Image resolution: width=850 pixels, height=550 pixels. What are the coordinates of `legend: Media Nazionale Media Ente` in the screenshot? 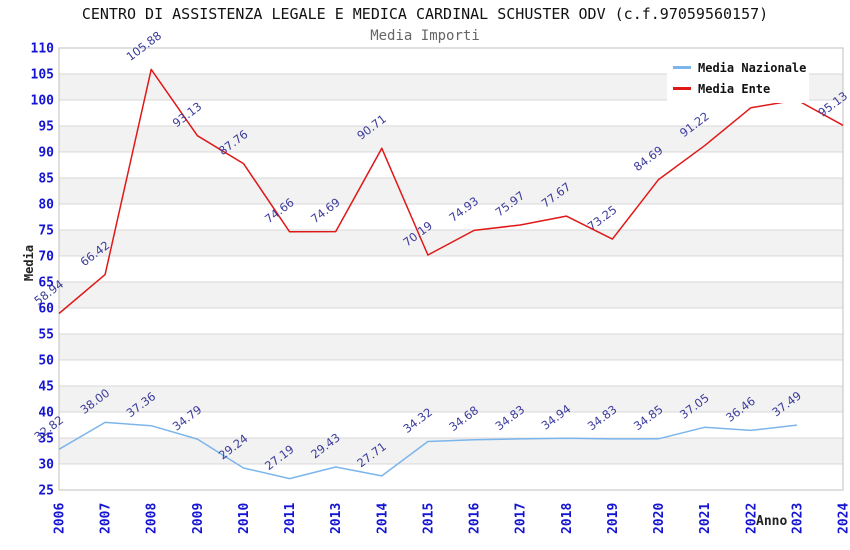 It's located at (738, 79).